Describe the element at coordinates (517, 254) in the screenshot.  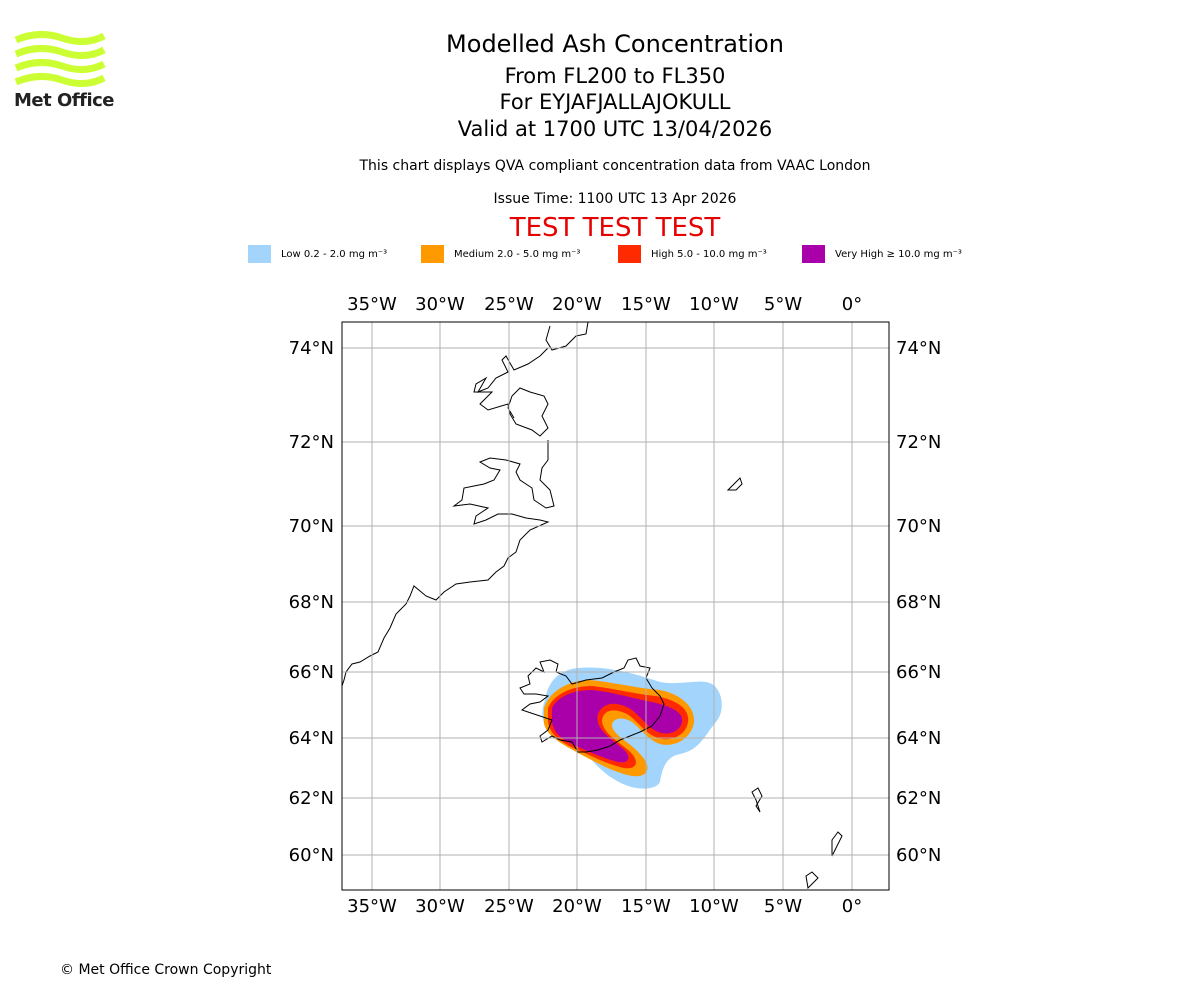
I see `legend-label: Medium 2.0 - 5.0 mg m⁻³` at that location.